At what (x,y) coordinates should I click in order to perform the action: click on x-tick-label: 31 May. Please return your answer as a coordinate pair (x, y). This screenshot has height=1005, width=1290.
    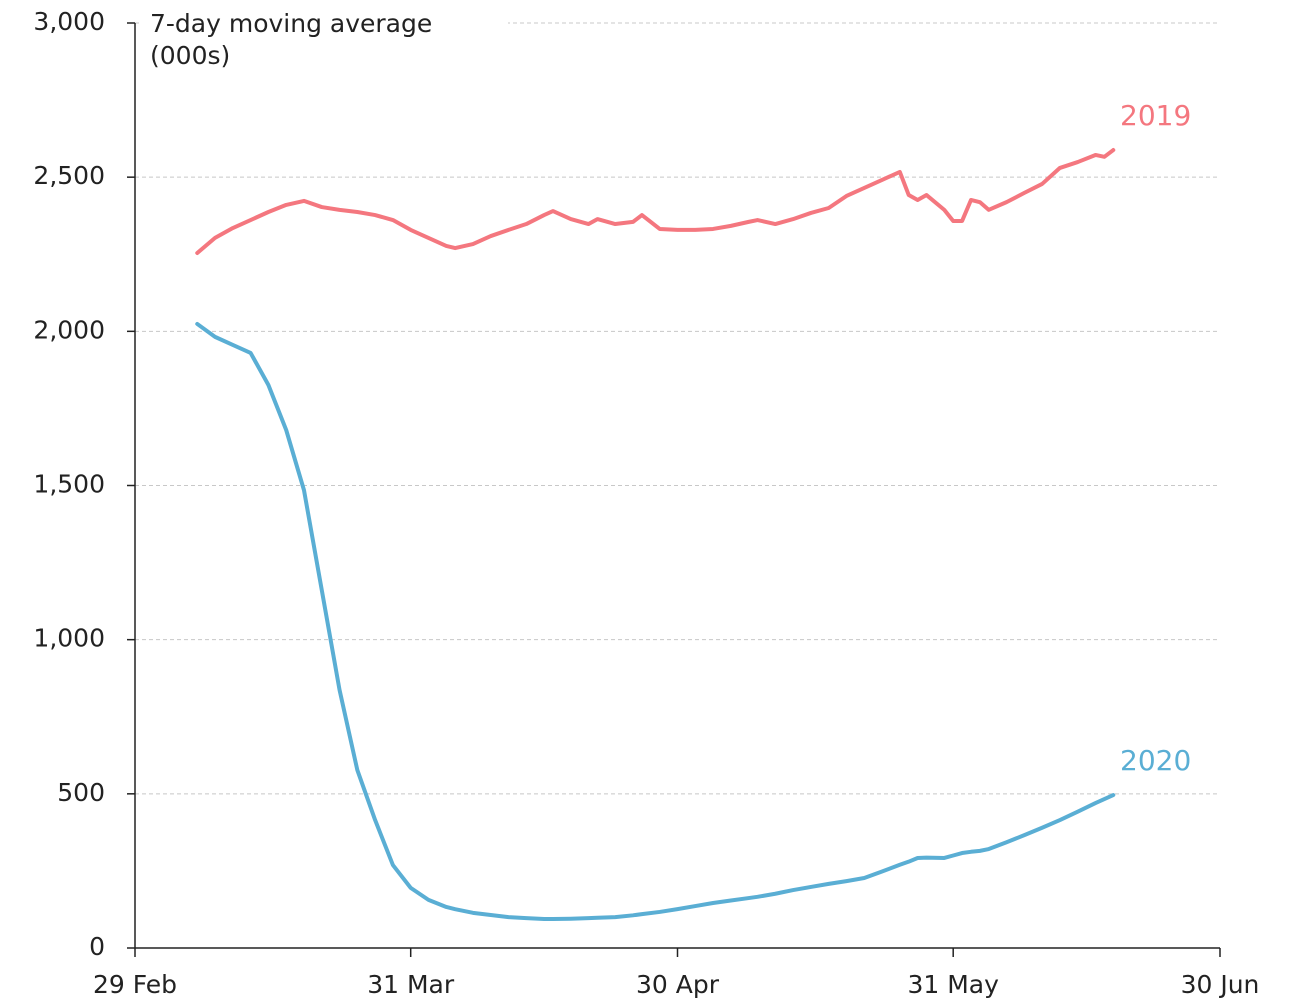
    Looking at the image, I should click on (953, 984).